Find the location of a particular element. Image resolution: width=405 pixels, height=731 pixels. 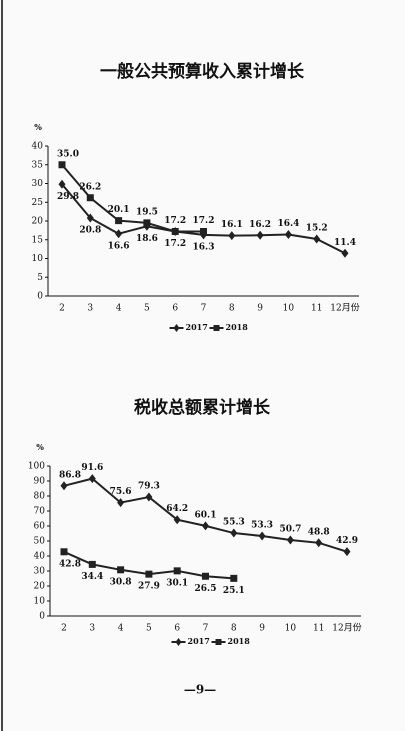

y-tick-label: 100 is located at coordinates (36, 467).